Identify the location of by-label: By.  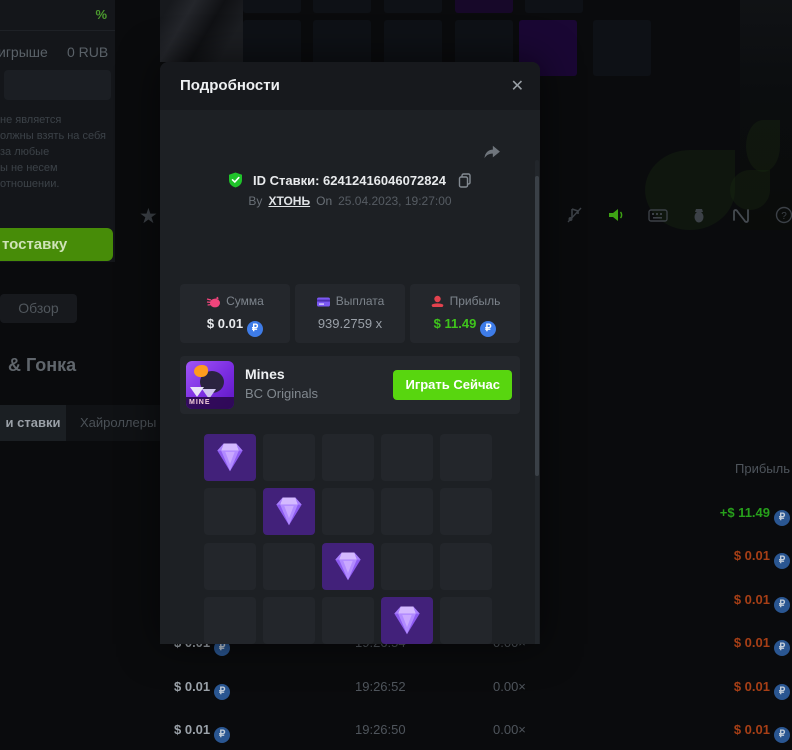
(255, 201).